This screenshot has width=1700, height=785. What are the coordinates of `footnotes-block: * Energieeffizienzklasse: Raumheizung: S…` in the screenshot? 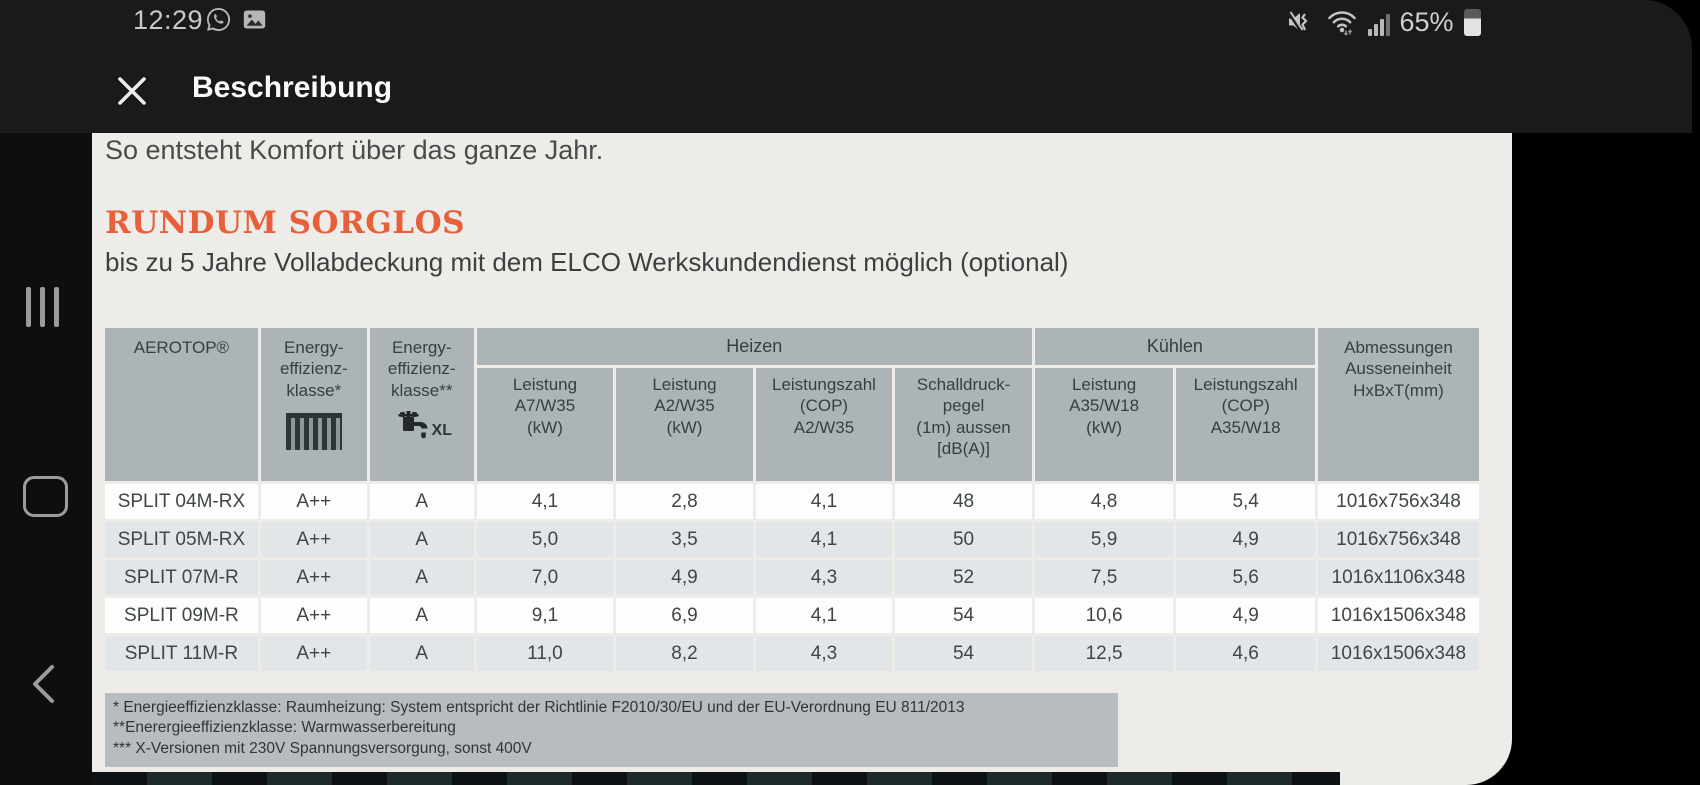 It's located at (611, 730).